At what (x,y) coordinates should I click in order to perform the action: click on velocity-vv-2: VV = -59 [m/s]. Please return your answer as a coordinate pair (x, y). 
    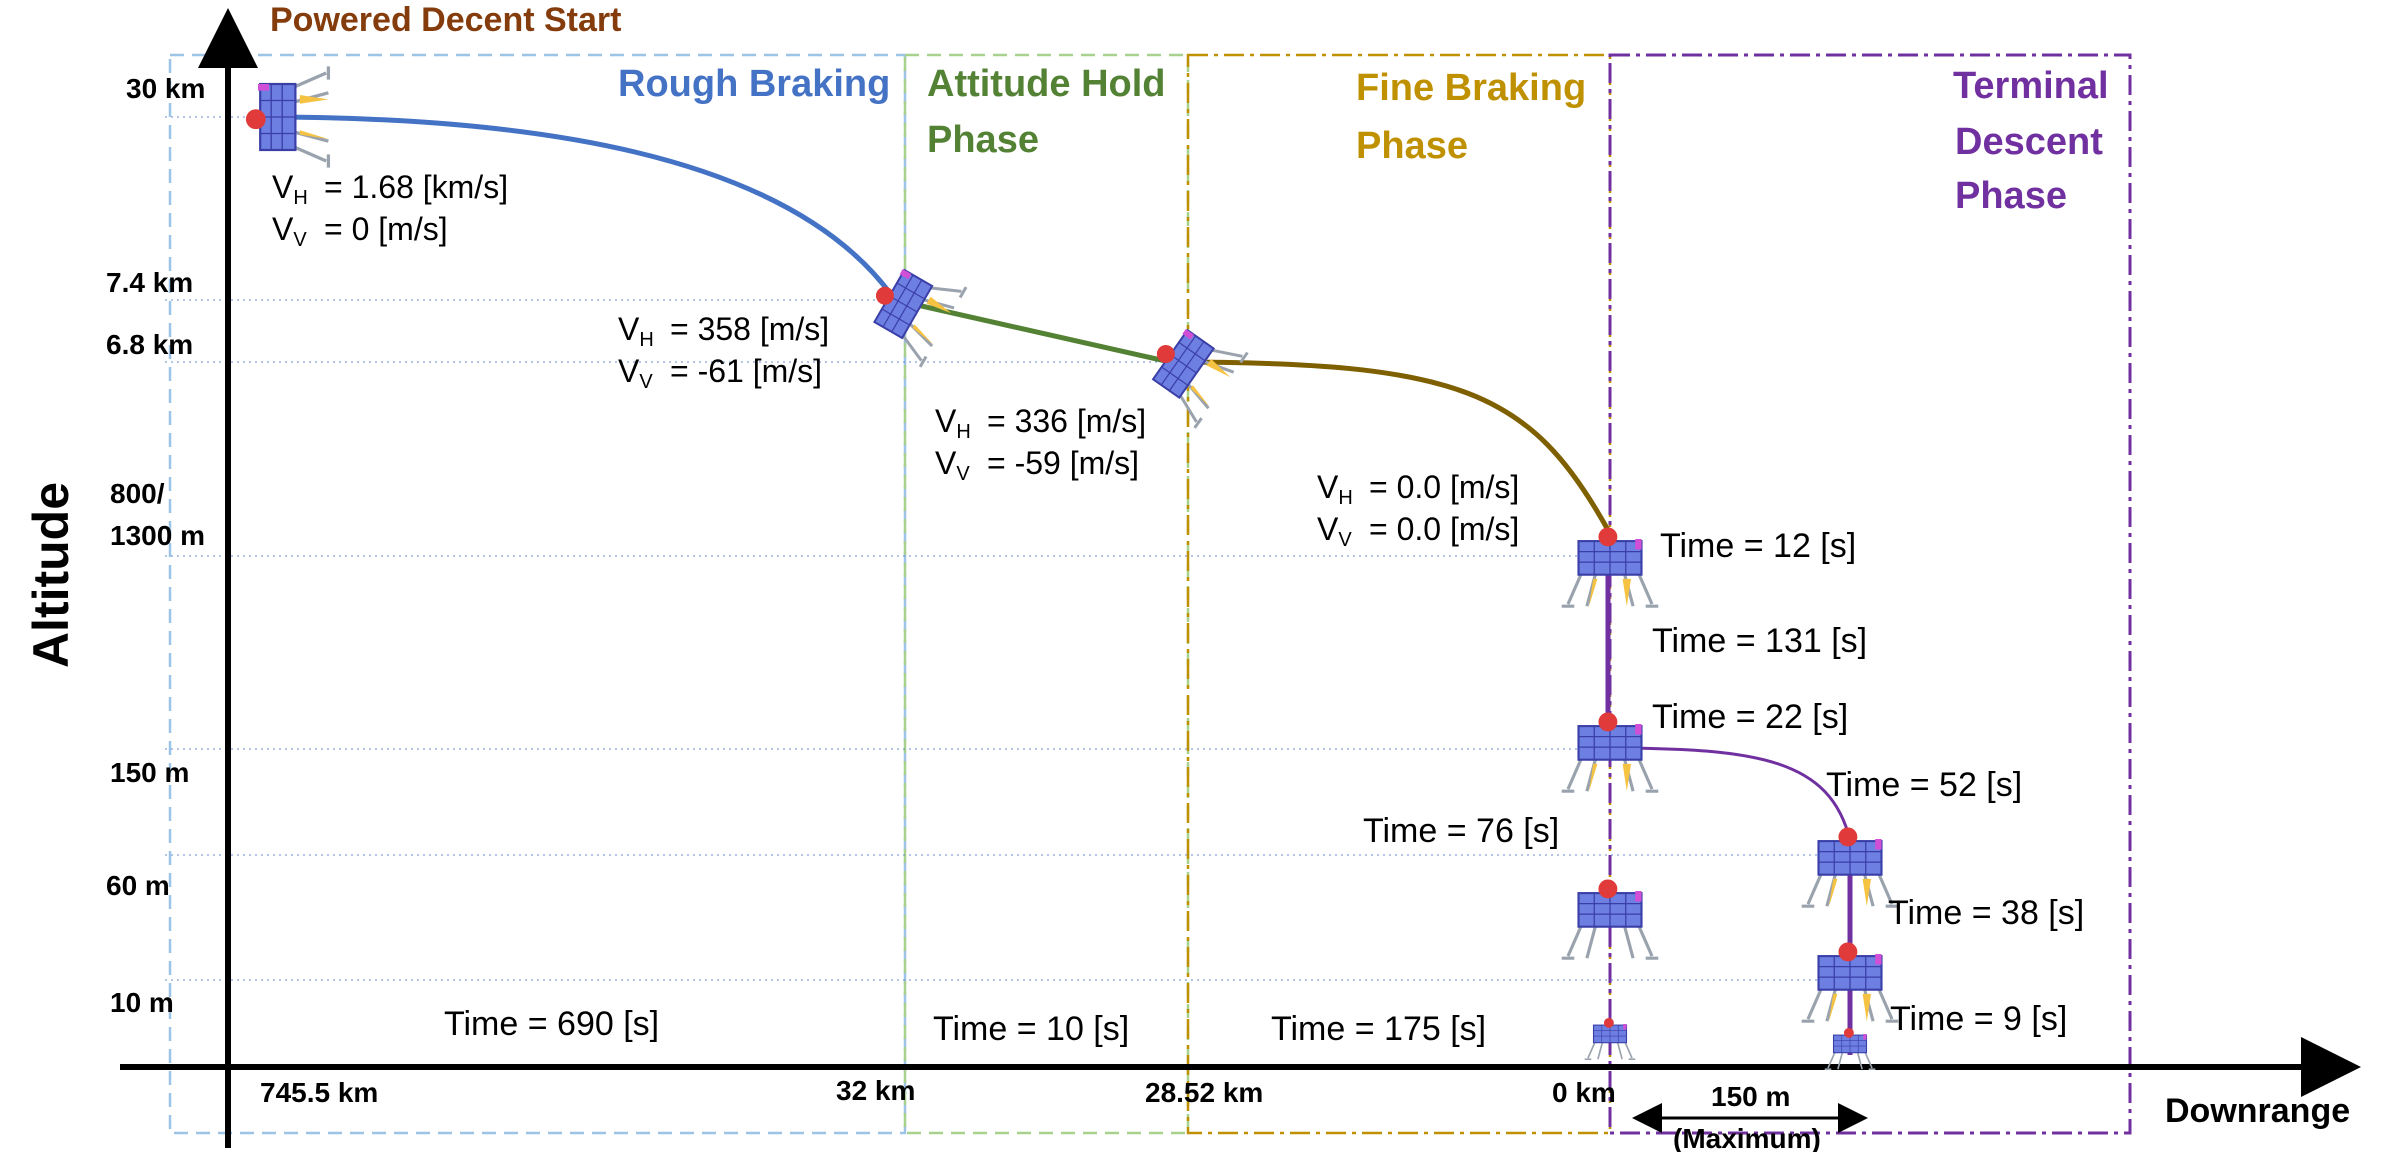
    Looking at the image, I should click on (1037, 465).